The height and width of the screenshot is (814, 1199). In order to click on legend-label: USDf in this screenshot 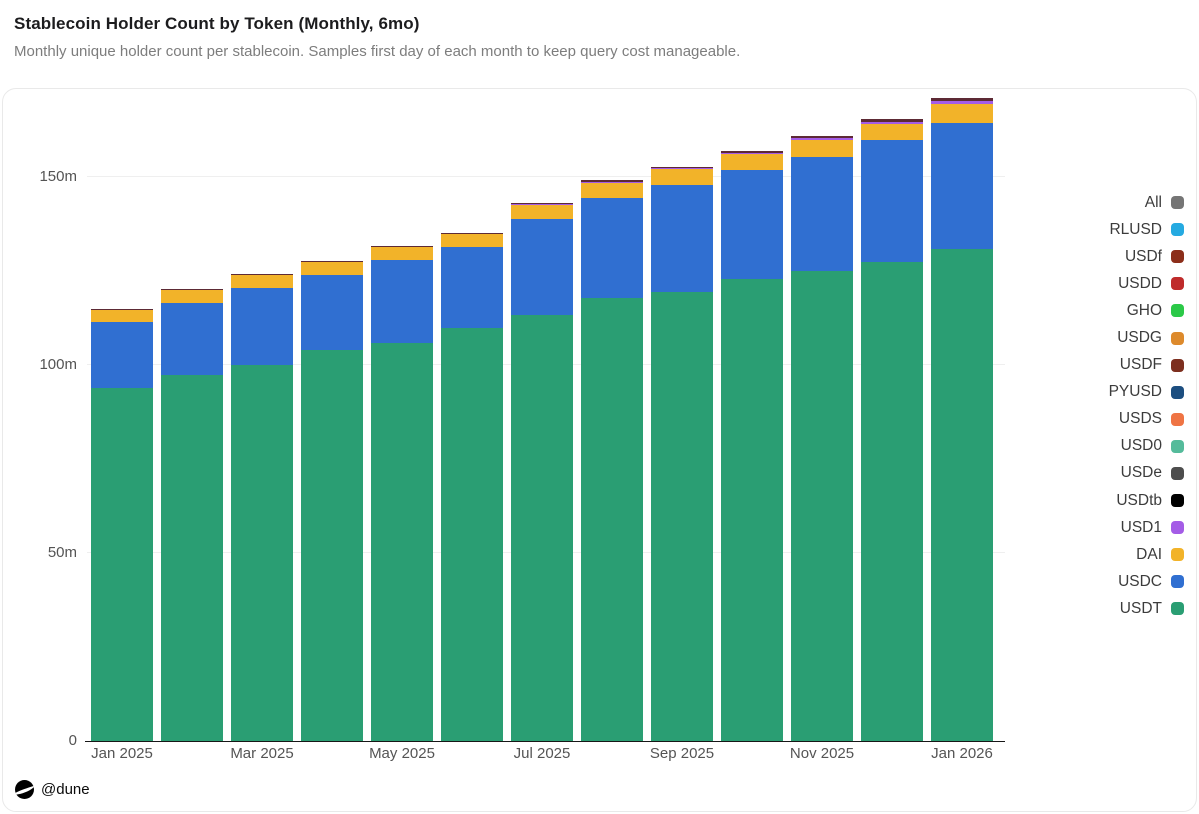, I will do `click(1143, 256)`.